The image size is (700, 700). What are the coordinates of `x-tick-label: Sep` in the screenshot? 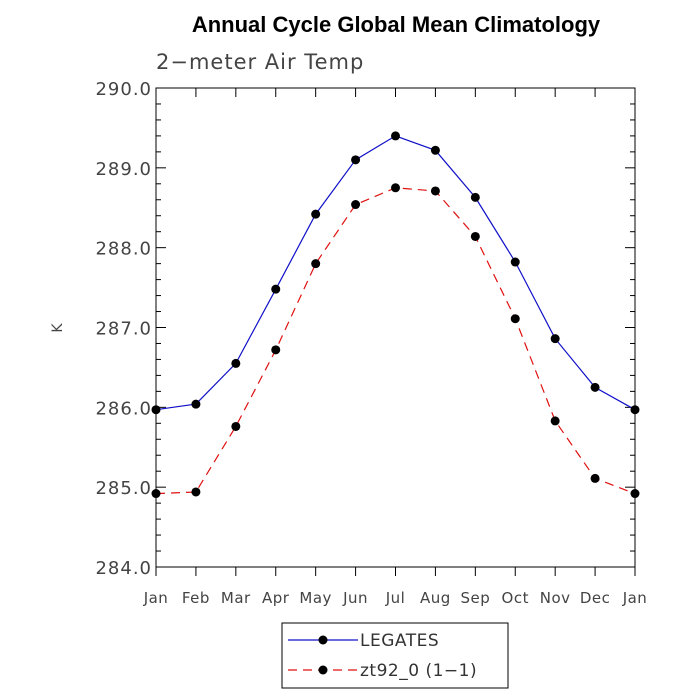 It's located at (475, 598).